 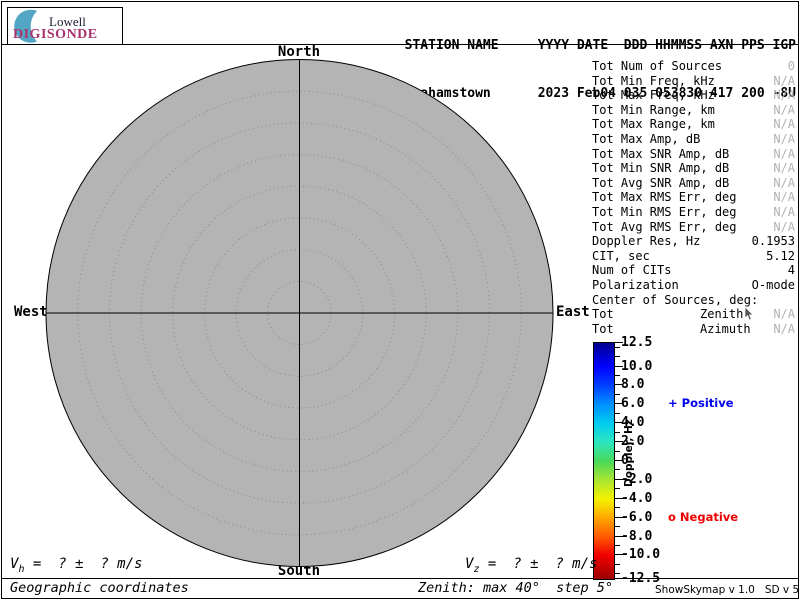 I want to click on stat-value: 5.12, so click(x=780, y=255).